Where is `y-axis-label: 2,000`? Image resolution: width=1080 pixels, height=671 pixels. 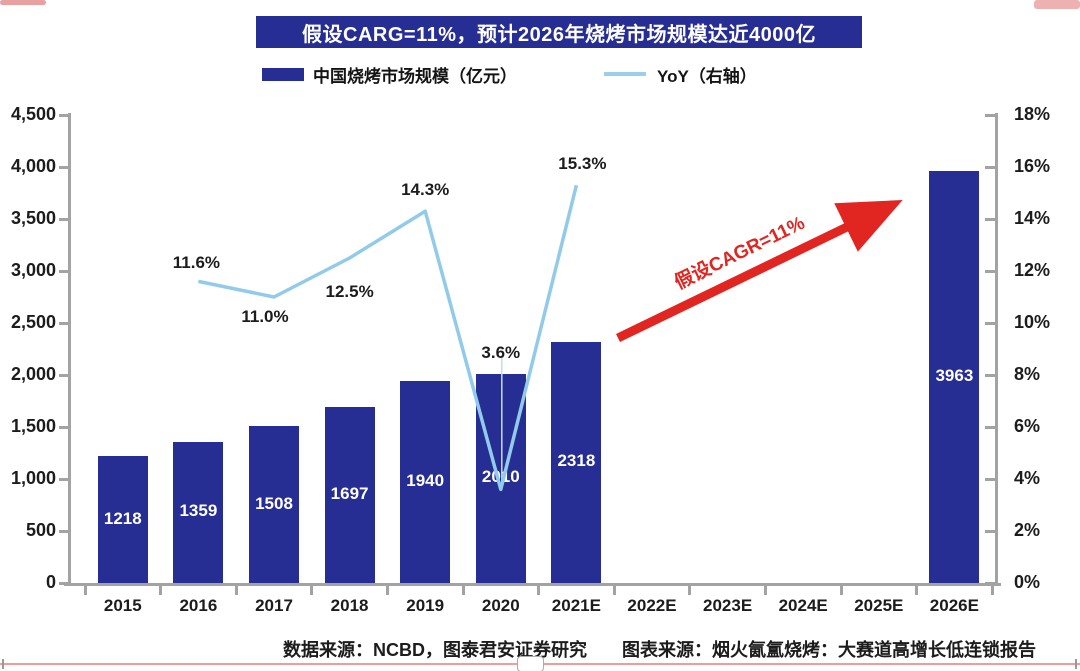 y-axis-label: 2,000 is located at coordinates (33, 374).